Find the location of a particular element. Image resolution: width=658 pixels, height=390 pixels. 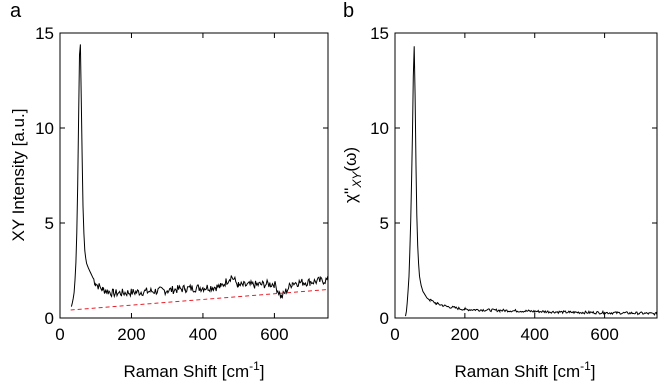

x-tick-label-b-0: 0 is located at coordinates (394, 334).